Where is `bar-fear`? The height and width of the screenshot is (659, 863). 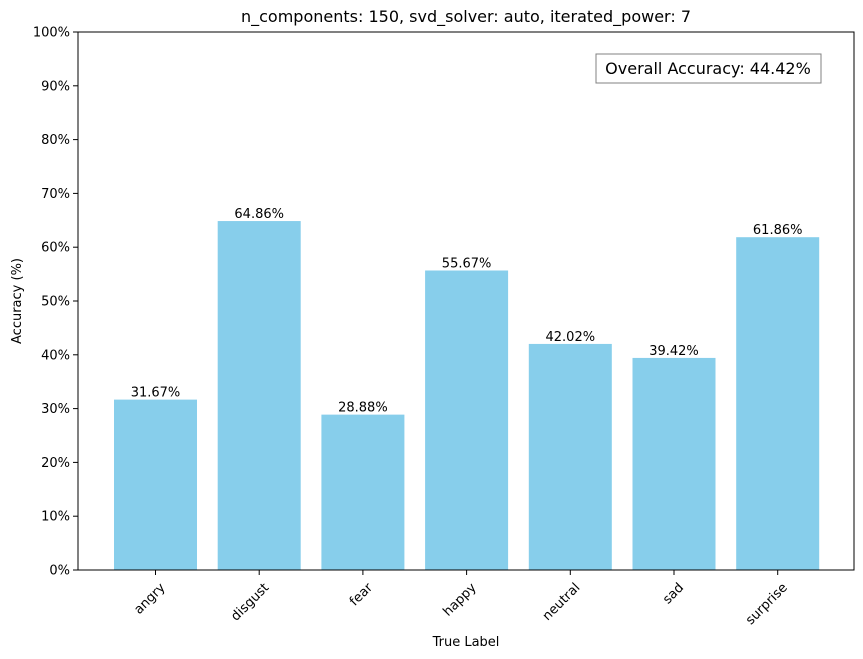
bar-fear is located at coordinates (363, 492).